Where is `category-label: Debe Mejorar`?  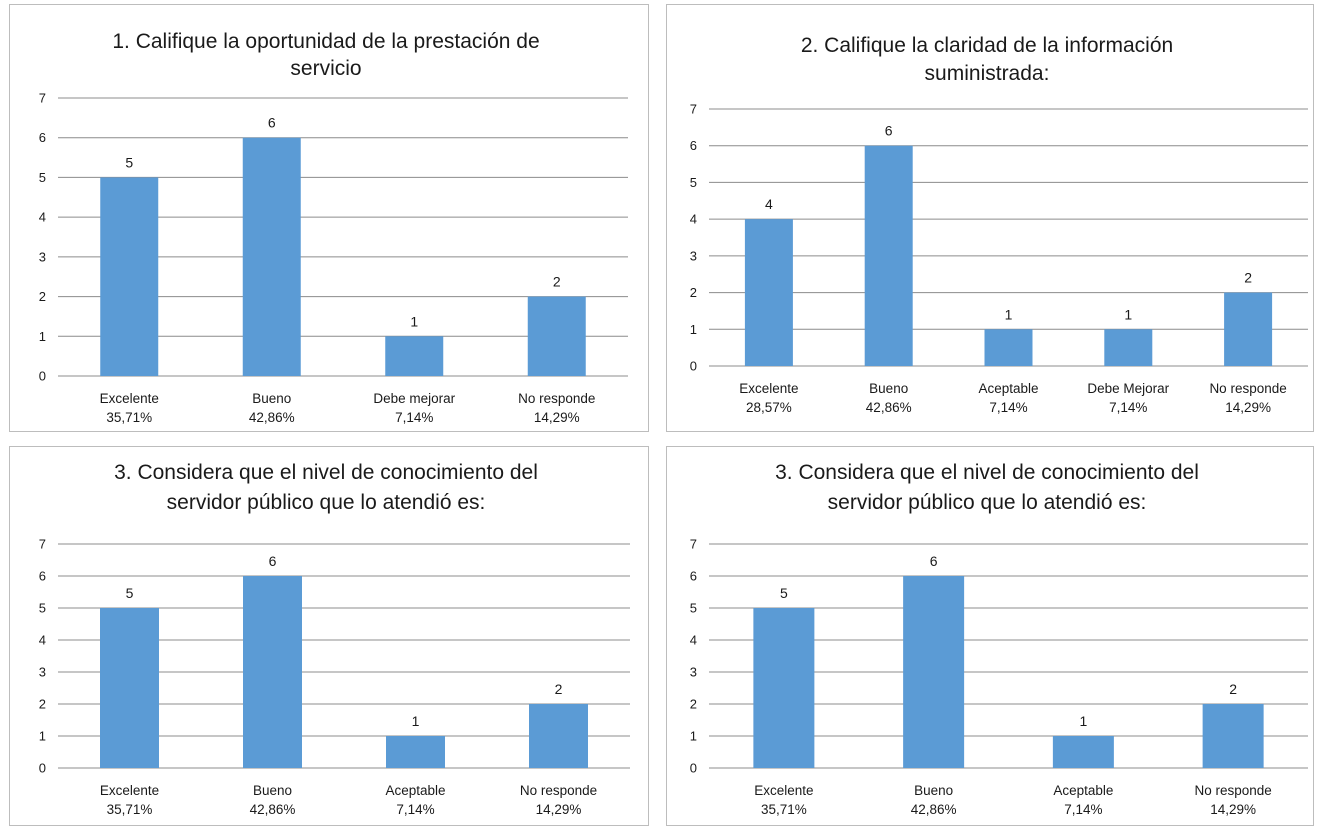 category-label: Debe Mejorar is located at coordinates (1128, 388).